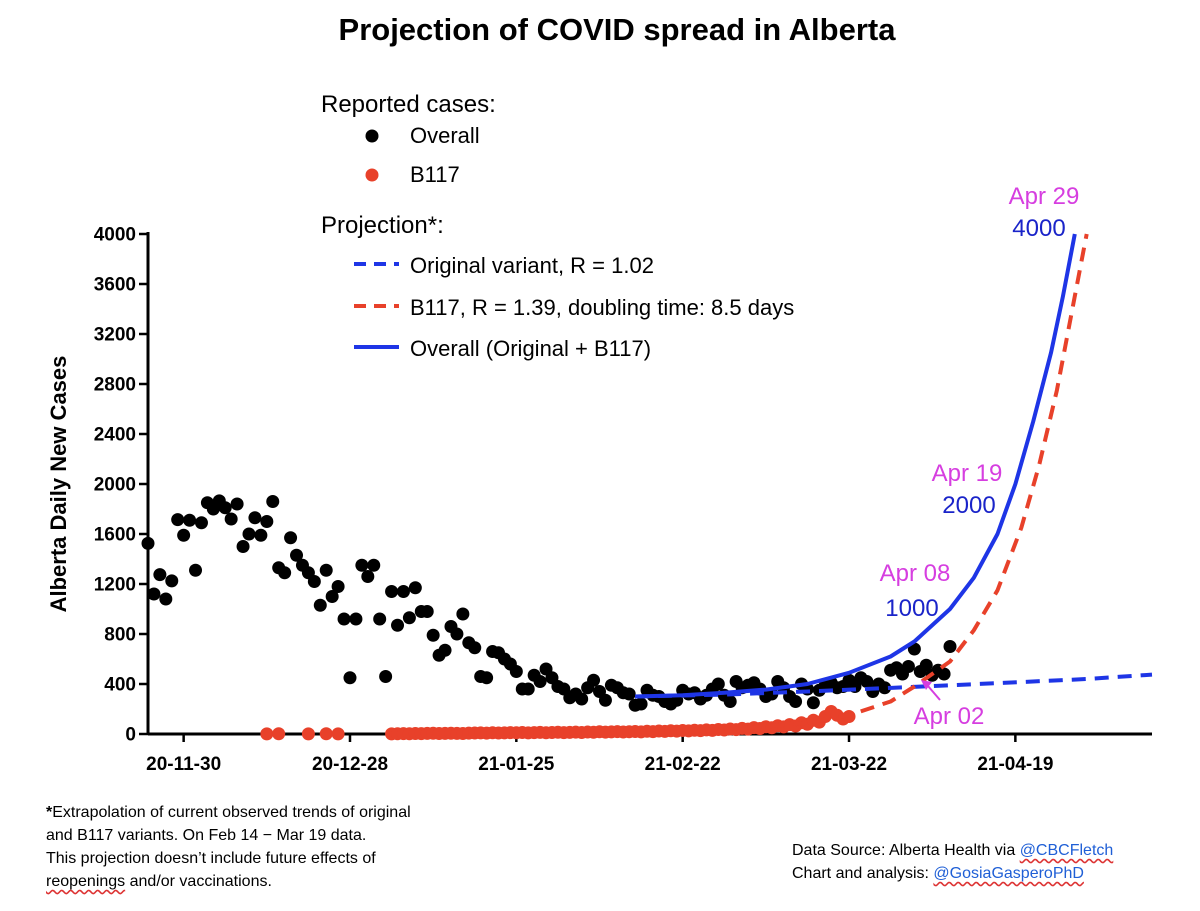  Describe the element at coordinates (926, 685) in the screenshot. I see `annotation-arrowhead` at that location.